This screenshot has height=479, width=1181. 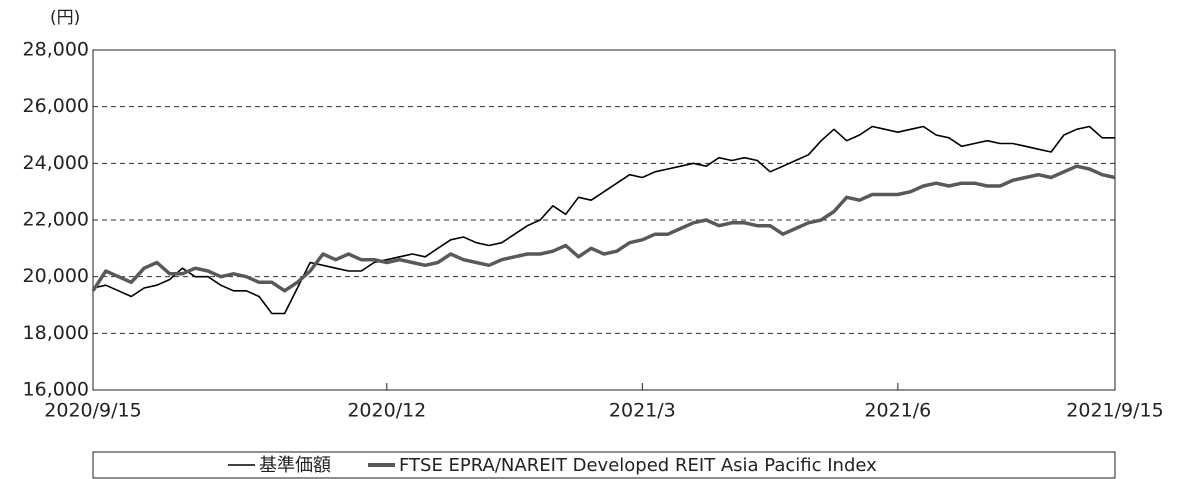 I want to click on x-tick-label: 2021/6, so click(x=897, y=411).